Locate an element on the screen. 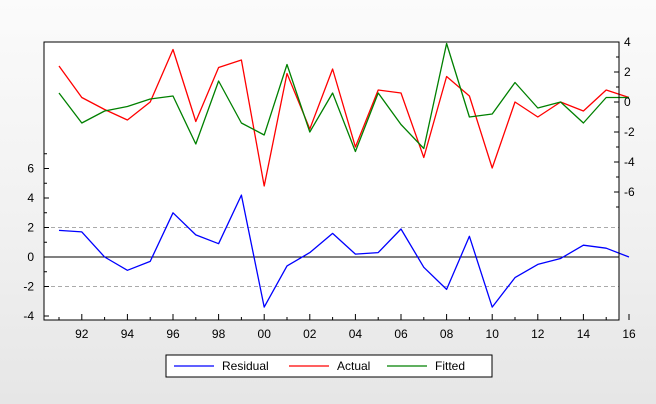 Image resolution: width=656 pixels, height=404 pixels. x-tick-label: 06 is located at coordinates (401, 334).